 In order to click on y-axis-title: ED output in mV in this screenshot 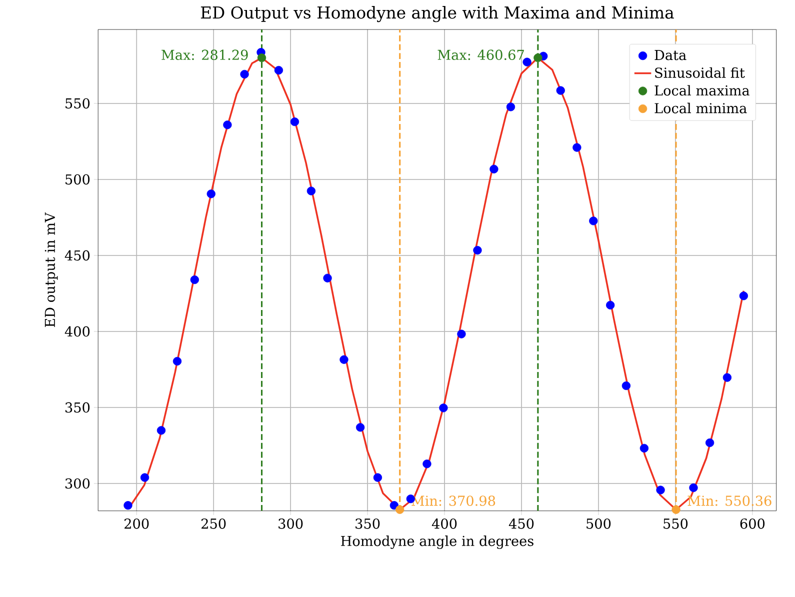, I will do `click(51, 269)`.